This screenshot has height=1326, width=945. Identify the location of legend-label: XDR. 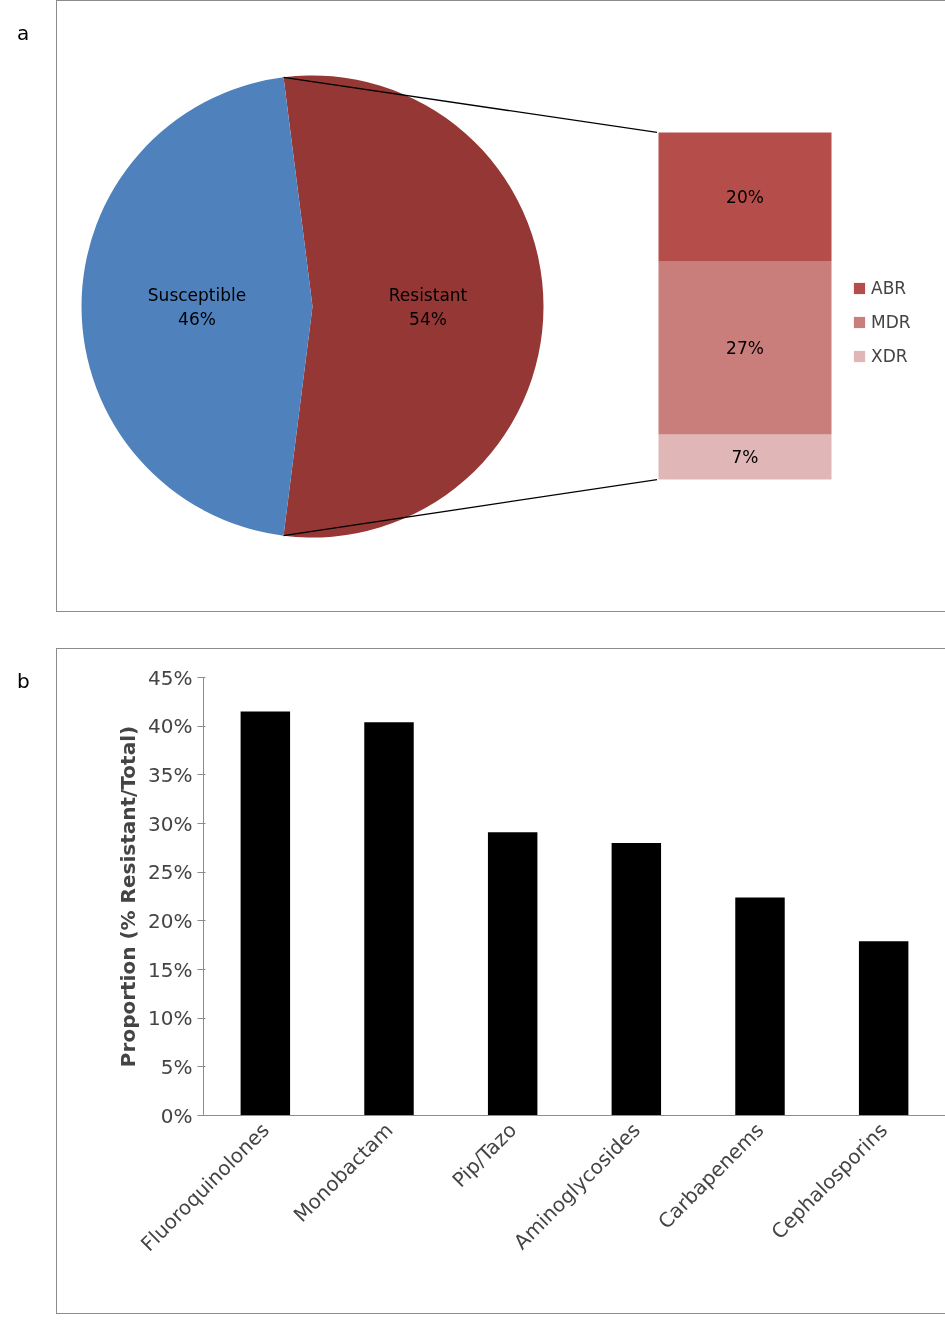
(889, 356).